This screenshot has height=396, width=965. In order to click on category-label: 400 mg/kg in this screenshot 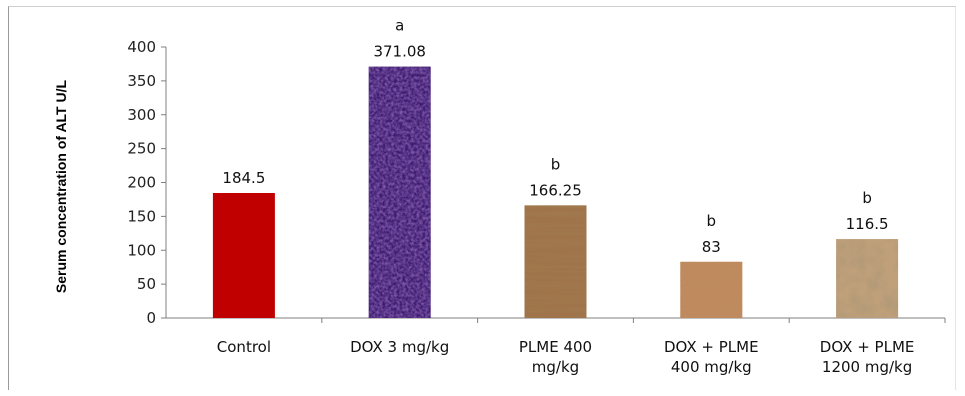, I will do `click(711, 367)`.